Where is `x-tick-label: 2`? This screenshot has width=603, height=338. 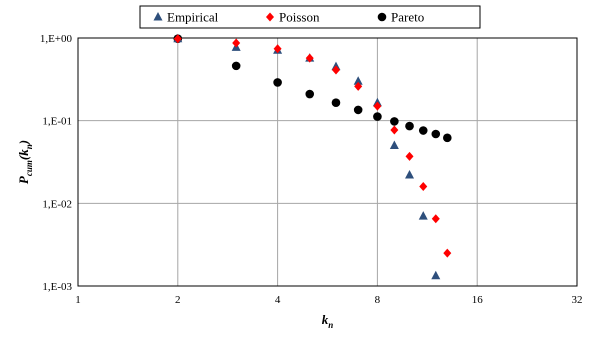
x-tick-label: 2 is located at coordinates (178, 300).